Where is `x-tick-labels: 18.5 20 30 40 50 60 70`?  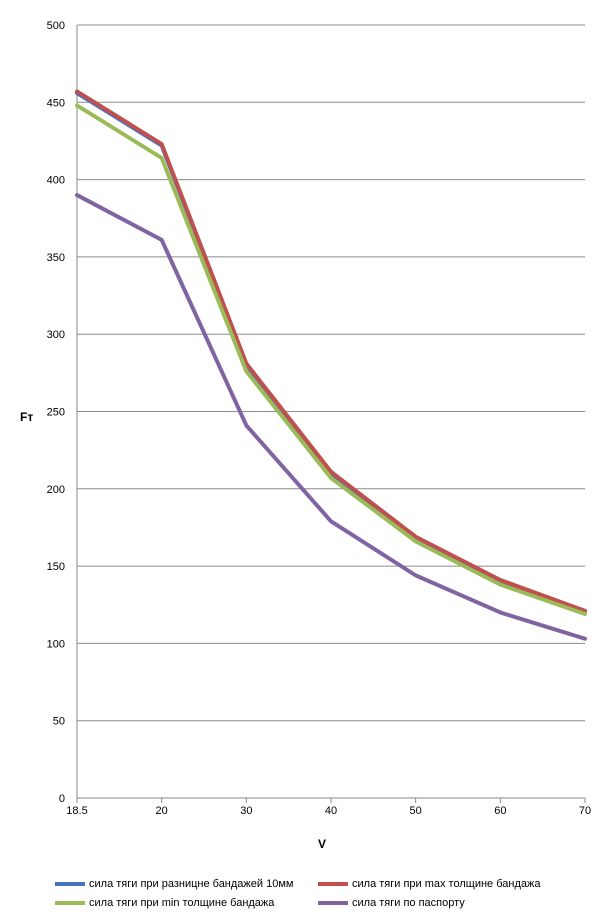 x-tick-labels: 18.5 20 30 40 50 60 70 is located at coordinates (328, 807).